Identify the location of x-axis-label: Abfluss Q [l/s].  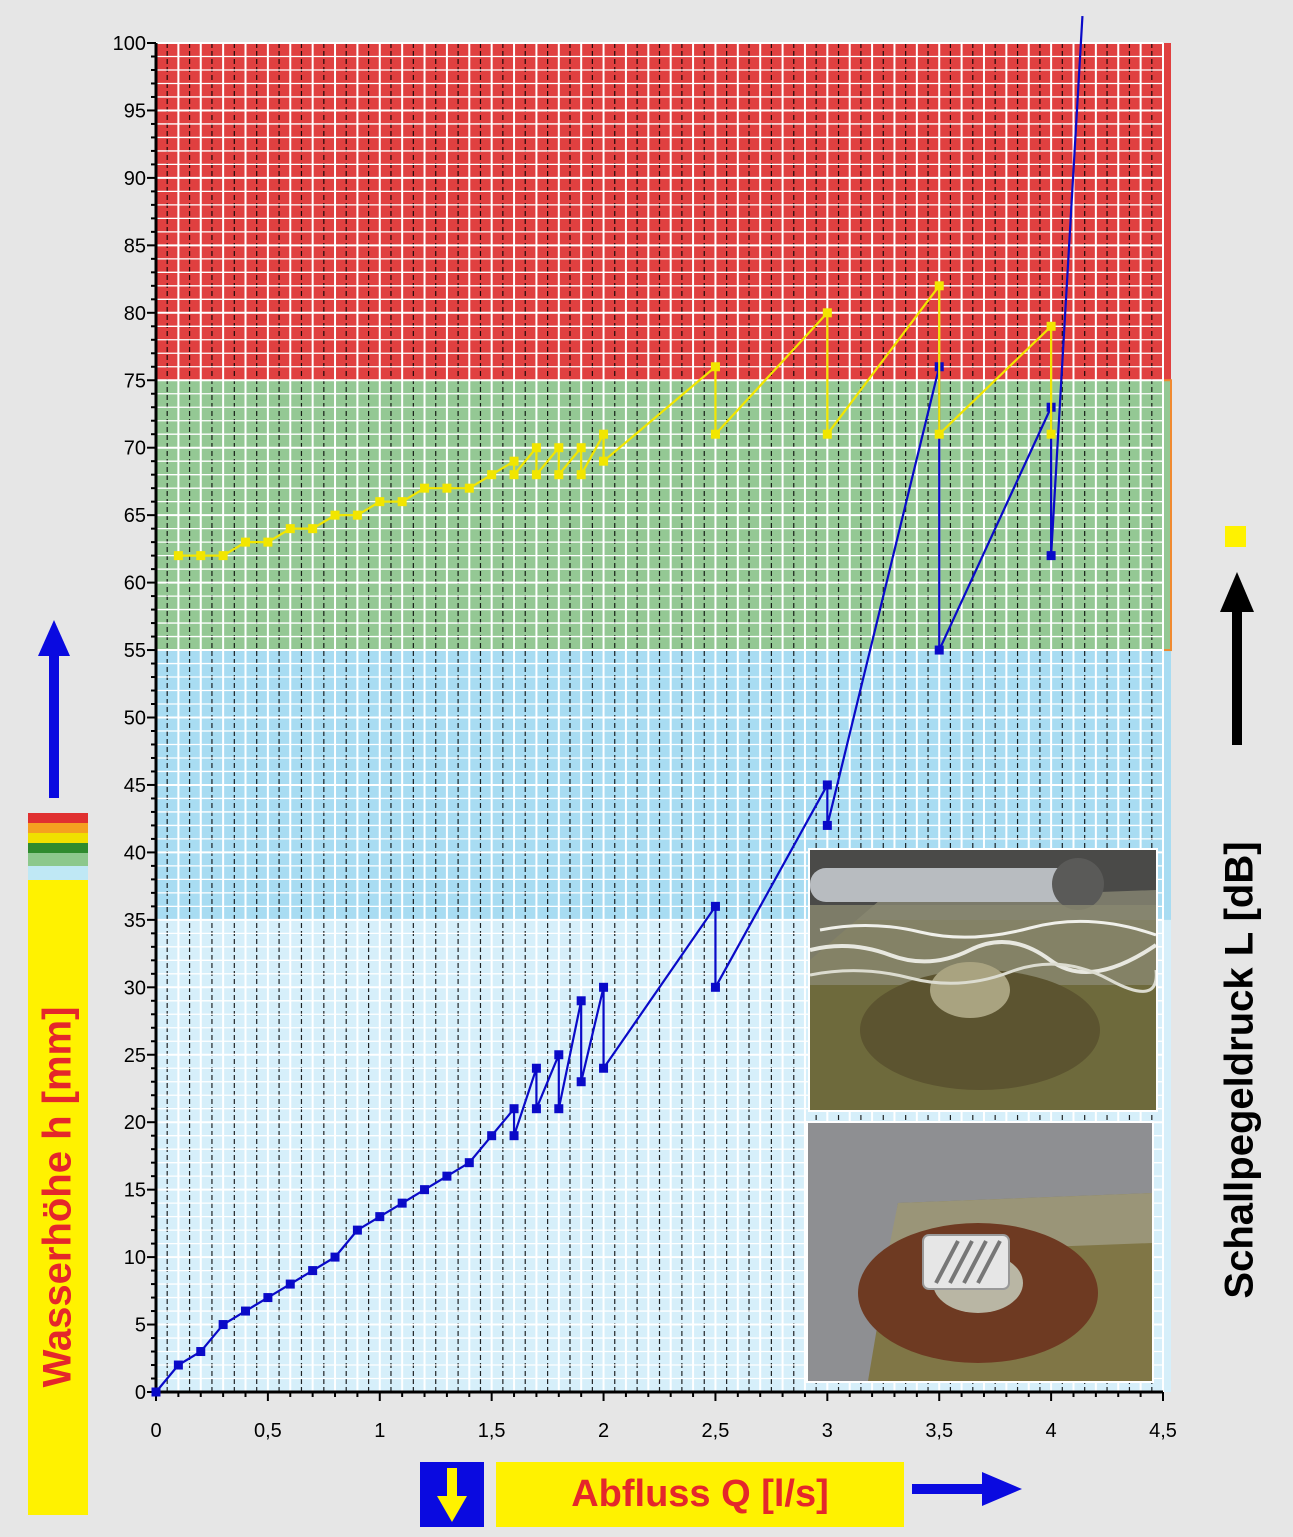
(700, 1494).